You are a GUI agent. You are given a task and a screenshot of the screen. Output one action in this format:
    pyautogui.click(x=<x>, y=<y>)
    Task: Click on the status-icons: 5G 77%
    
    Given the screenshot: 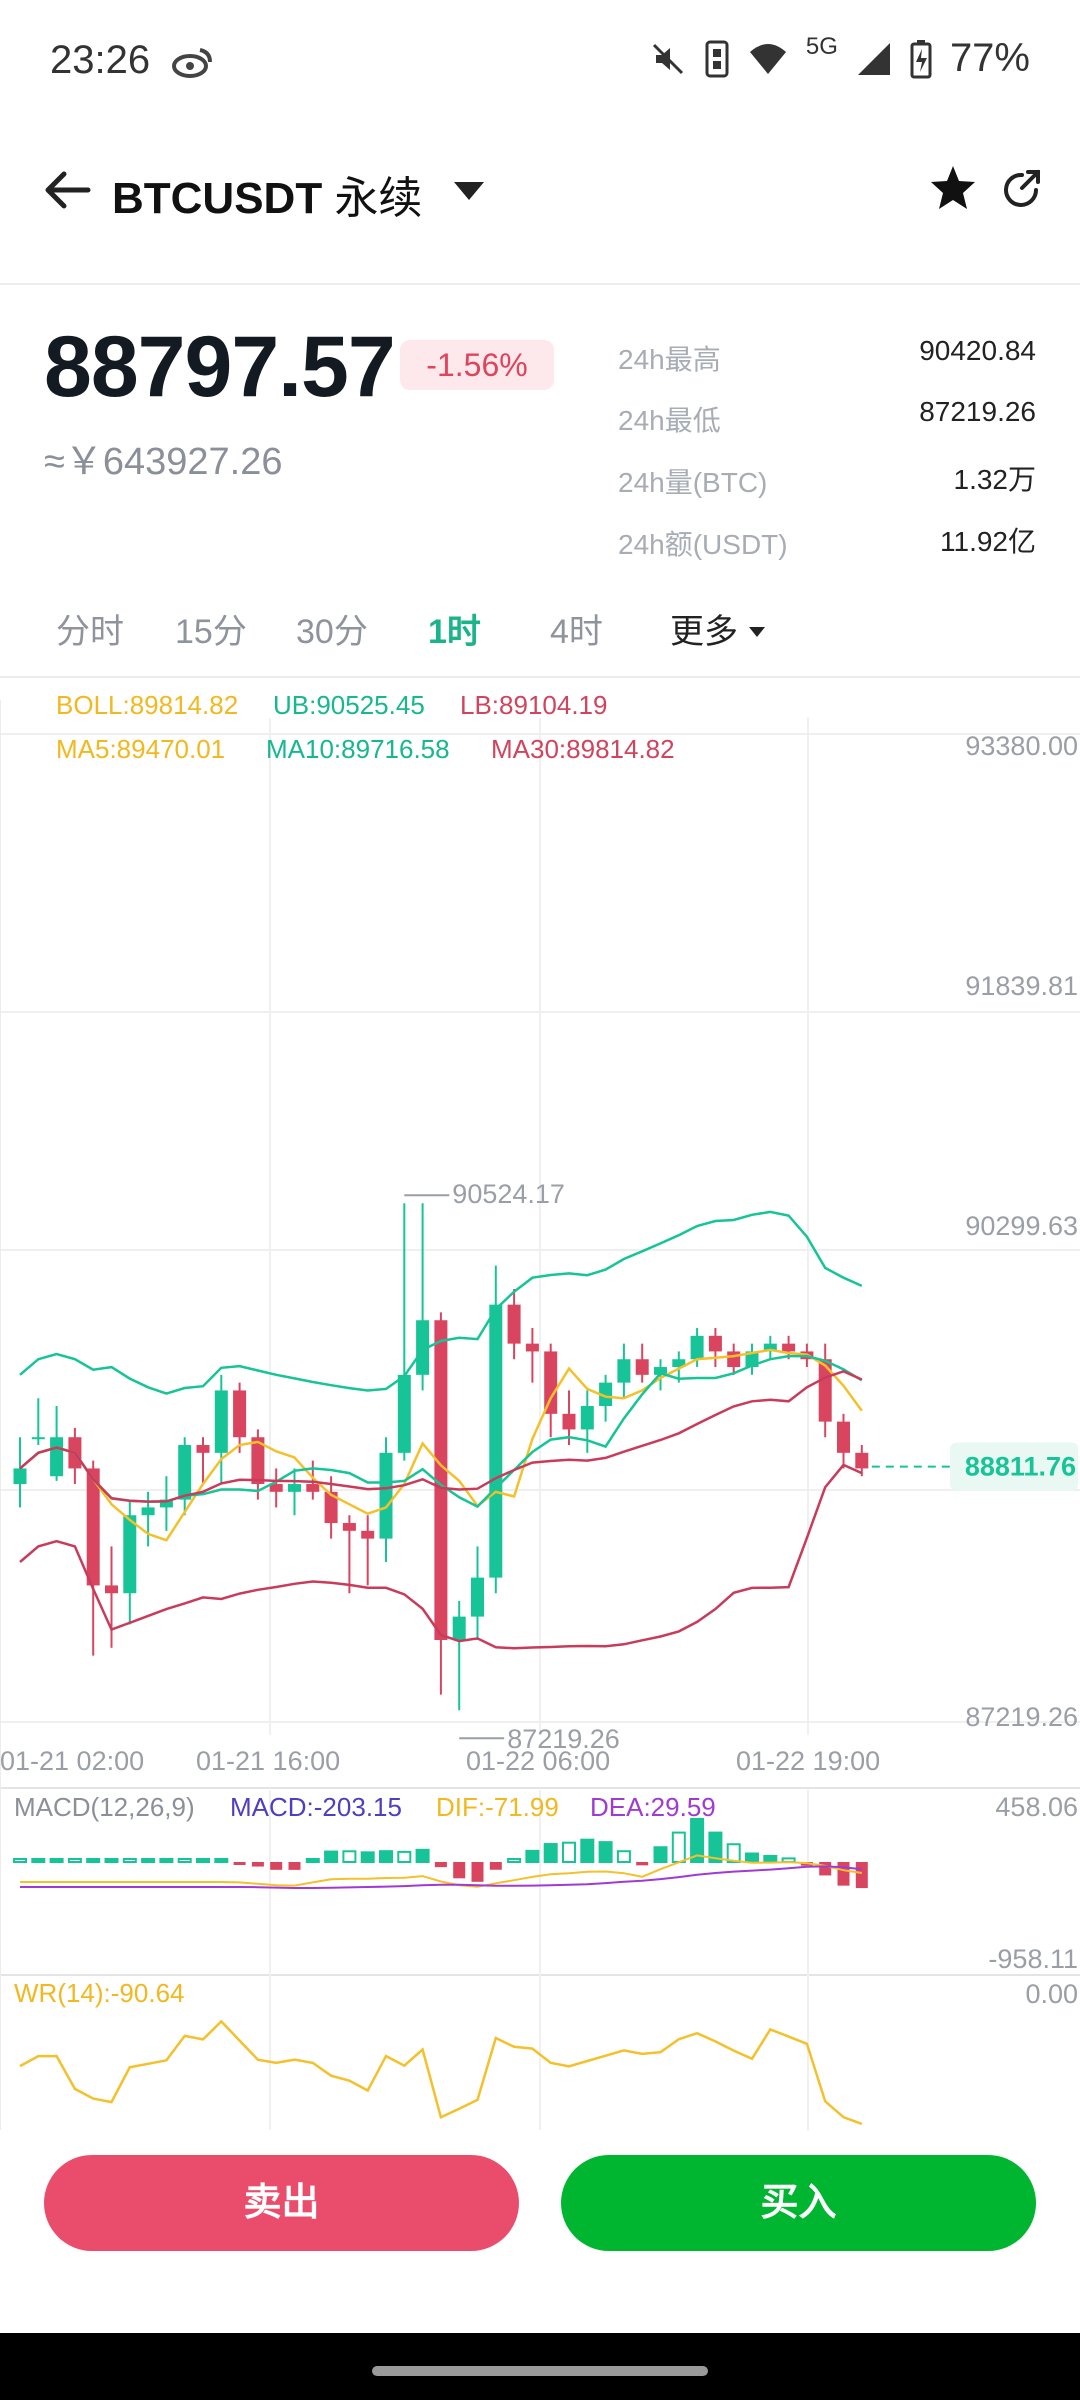 What is the action you would take?
    pyautogui.click(x=840, y=57)
    